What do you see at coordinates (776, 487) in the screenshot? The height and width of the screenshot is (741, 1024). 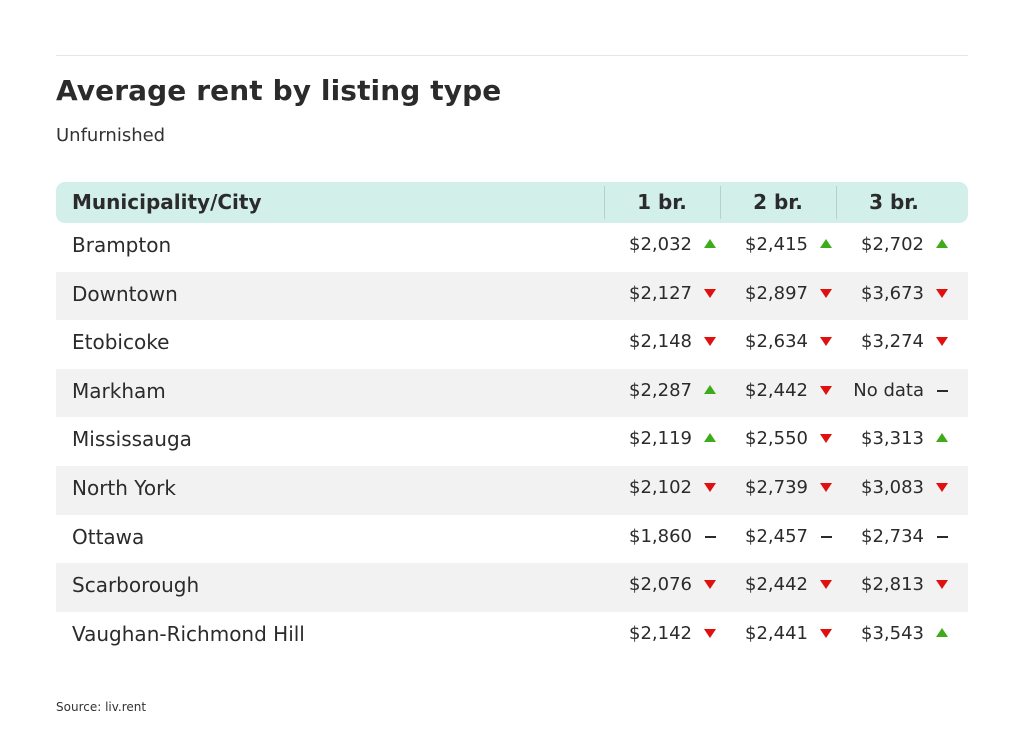 I see `rent-value: $2,739` at bounding box center [776, 487].